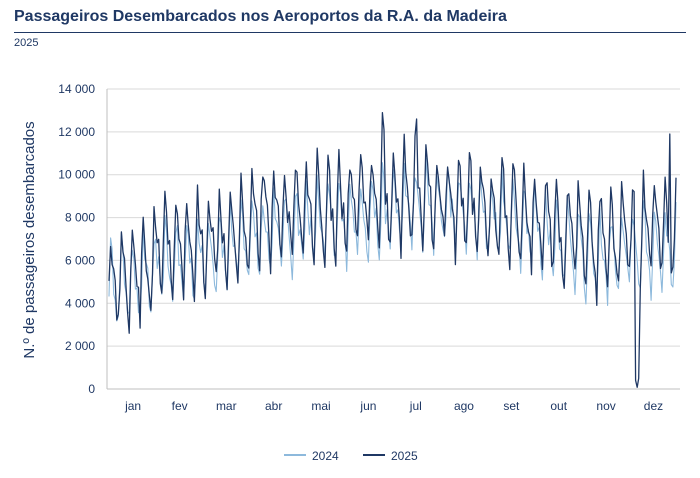 The width and height of the screenshot is (700, 478). I want to click on title-divider, so click(350, 32).